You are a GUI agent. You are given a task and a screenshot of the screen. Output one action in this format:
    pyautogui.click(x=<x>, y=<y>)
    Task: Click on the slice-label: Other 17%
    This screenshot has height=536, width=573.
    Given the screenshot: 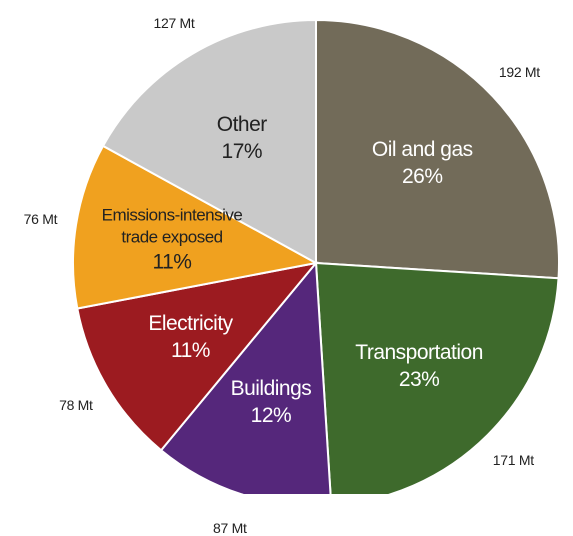 What is the action you would take?
    pyautogui.click(x=242, y=138)
    